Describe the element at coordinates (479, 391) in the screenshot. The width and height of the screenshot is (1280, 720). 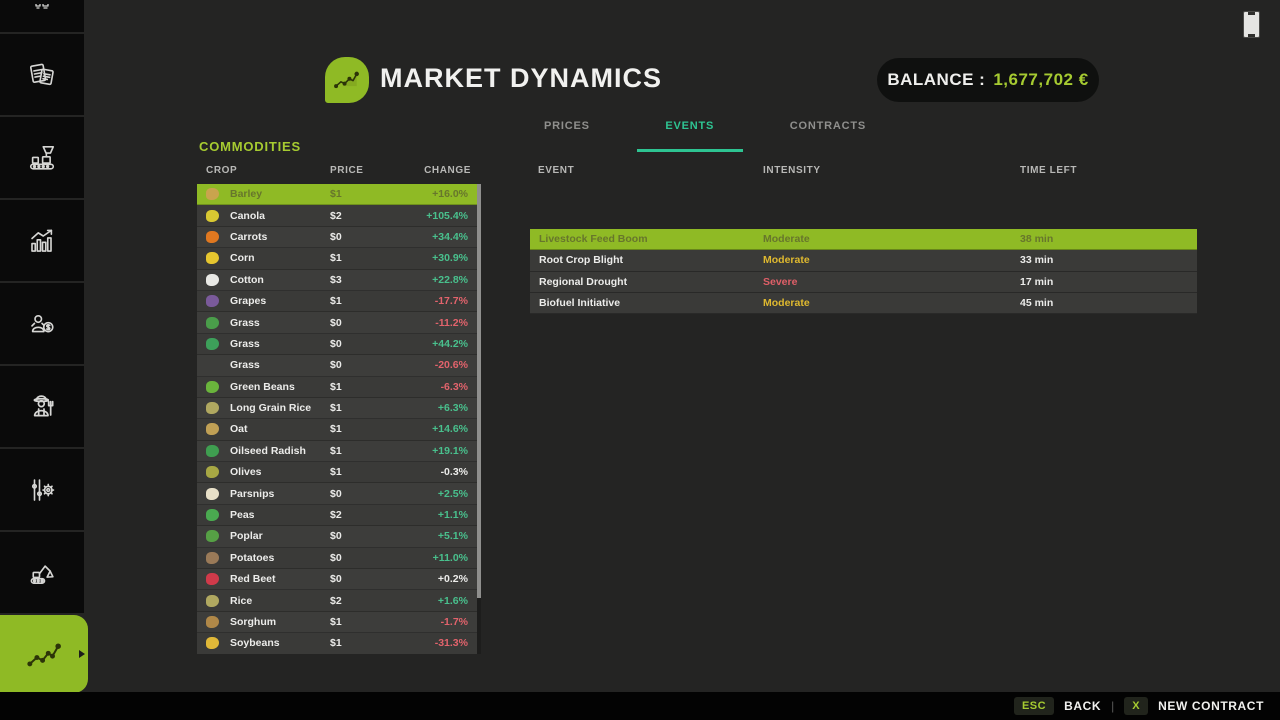
I see `scrollbar-thumb` at that location.